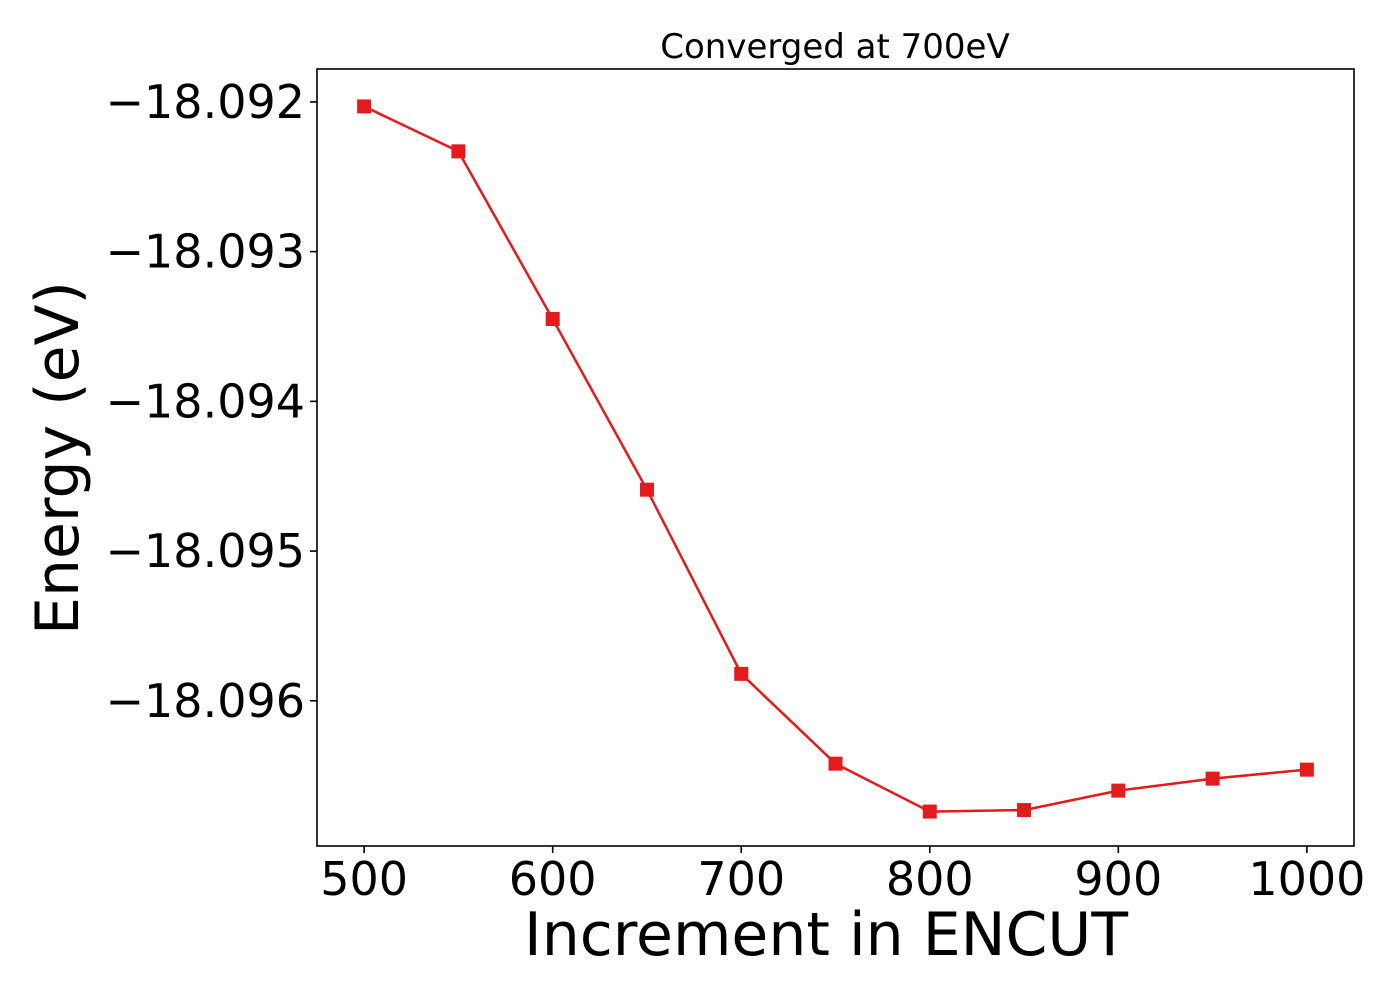 The height and width of the screenshot is (1004, 1400). Describe the element at coordinates (206, 551) in the screenshot. I see `y-tick-label: −18.095` at that location.